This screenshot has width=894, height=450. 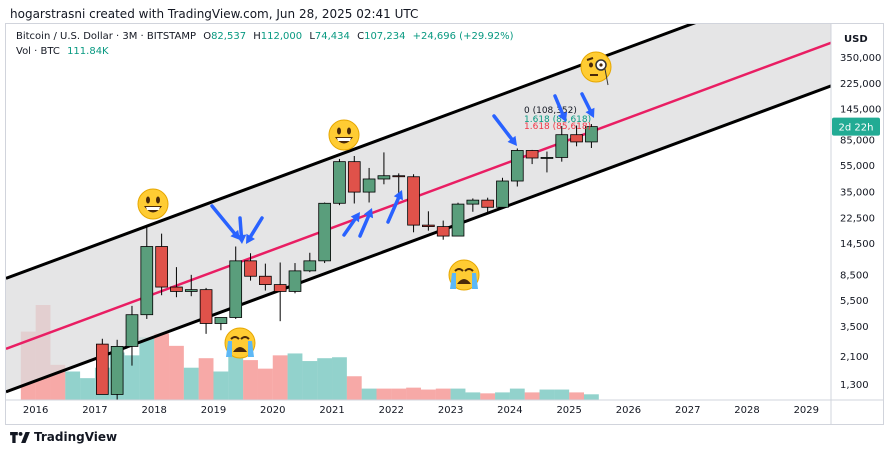 I want to click on x-tick-label: 2022, so click(x=391, y=410).